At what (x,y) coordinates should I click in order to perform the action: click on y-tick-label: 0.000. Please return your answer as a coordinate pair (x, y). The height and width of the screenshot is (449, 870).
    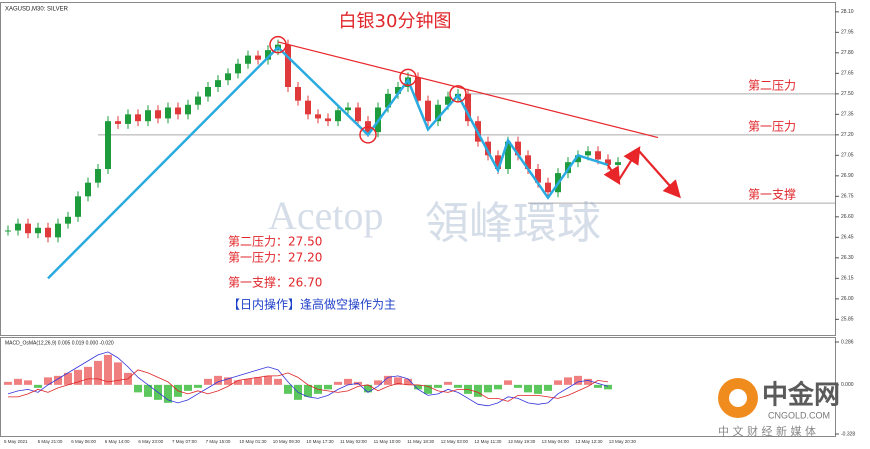
    Looking at the image, I should click on (847, 385).